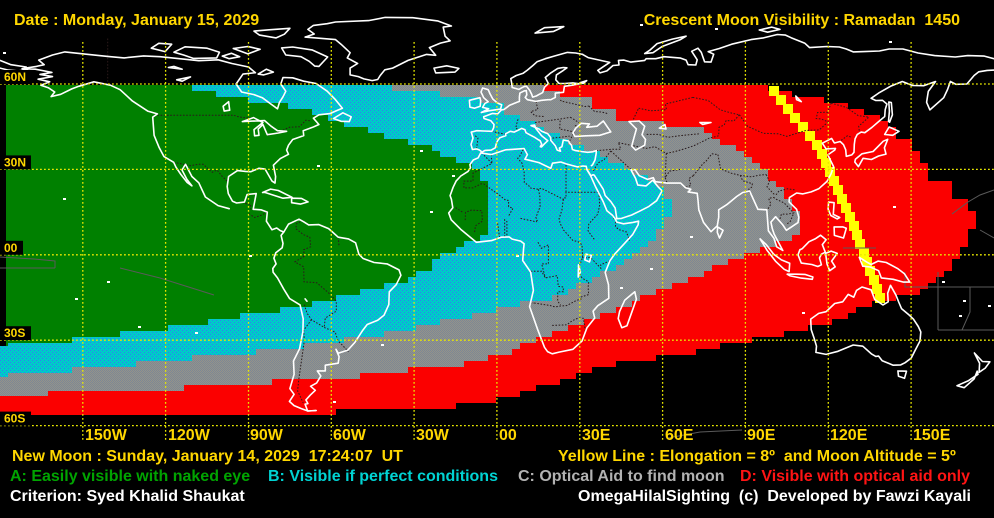 This screenshot has height=518, width=994. I want to click on svg-text: 60W, so click(350, 435).